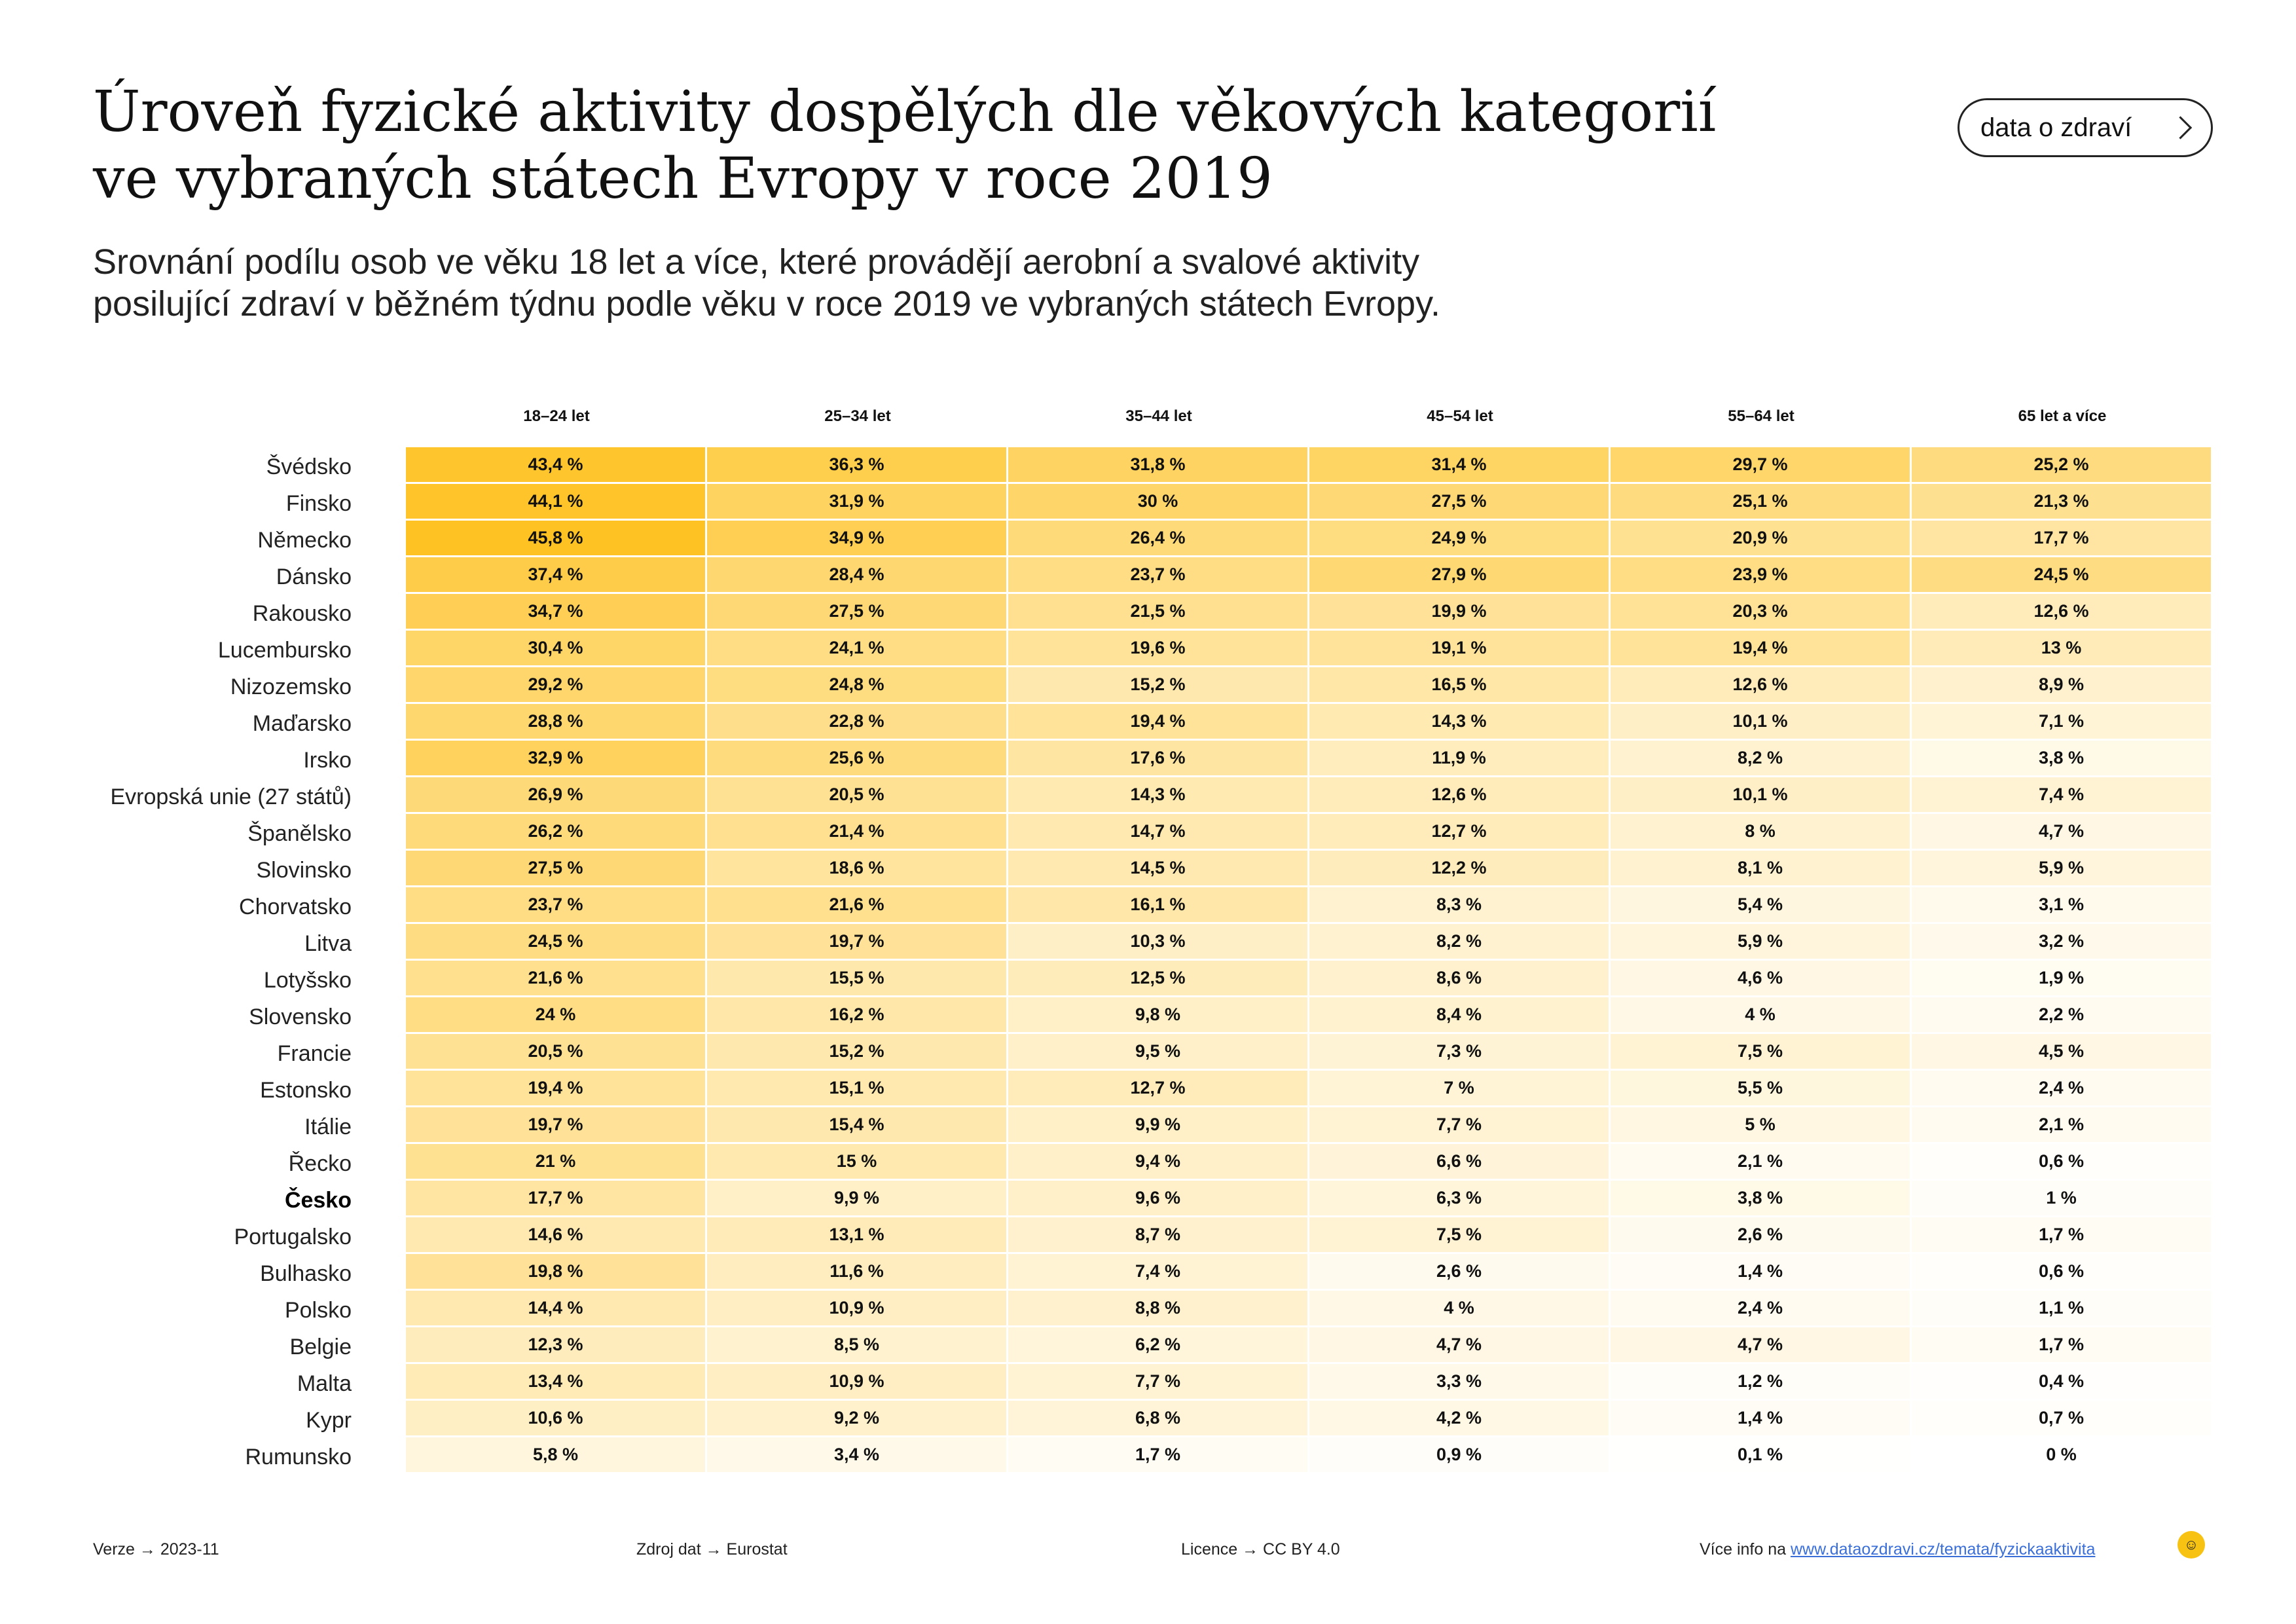 This screenshot has width=2296, height=1624. I want to click on heatmap-cell: 0,7 %, so click(2061, 1418).